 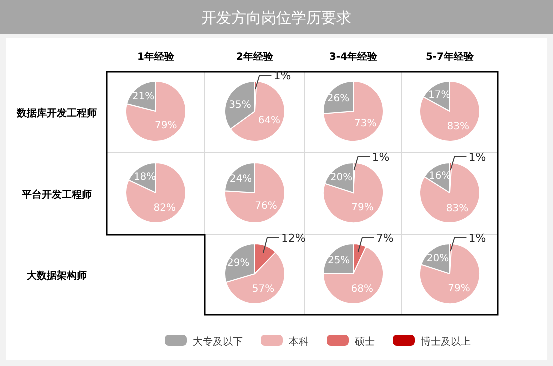 I want to click on text: 数据库开发工程师, so click(x=56, y=114).